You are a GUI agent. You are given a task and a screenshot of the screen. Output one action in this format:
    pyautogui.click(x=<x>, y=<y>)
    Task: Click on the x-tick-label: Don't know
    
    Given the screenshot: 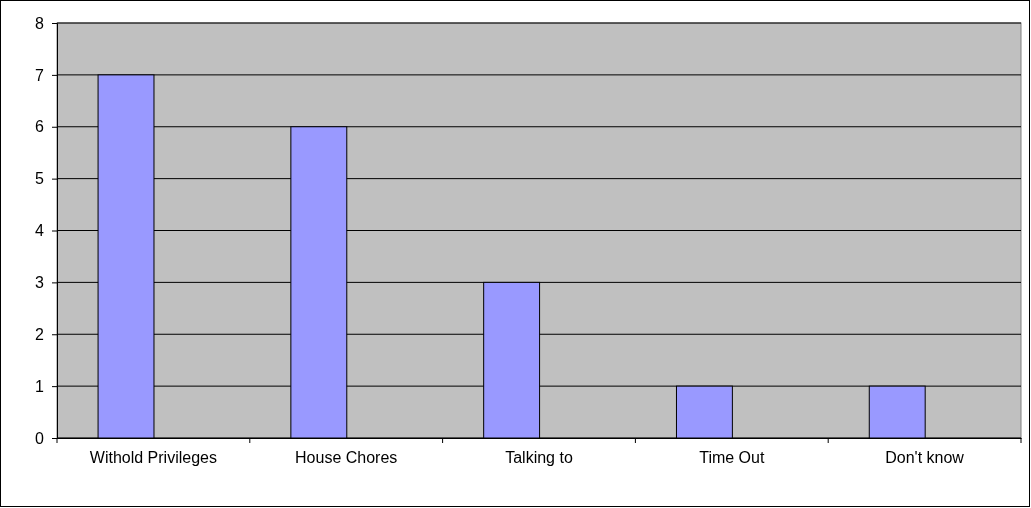 What is the action you would take?
    pyautogui.click(x=925, y=458)
    